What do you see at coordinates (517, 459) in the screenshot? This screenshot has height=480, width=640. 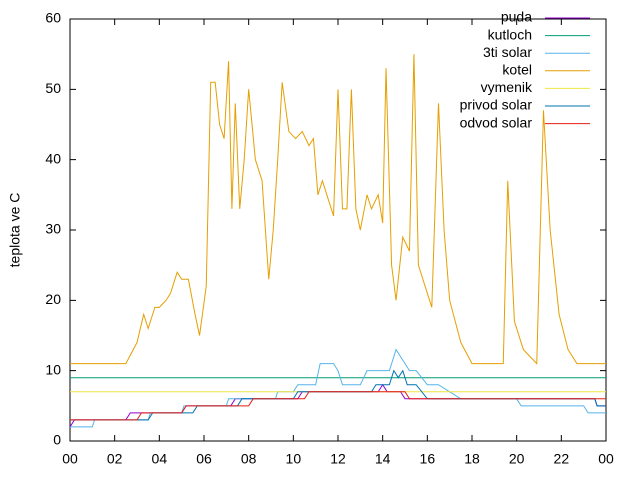 I see `x-tick-label: 20` at bounding box center [517, 459].